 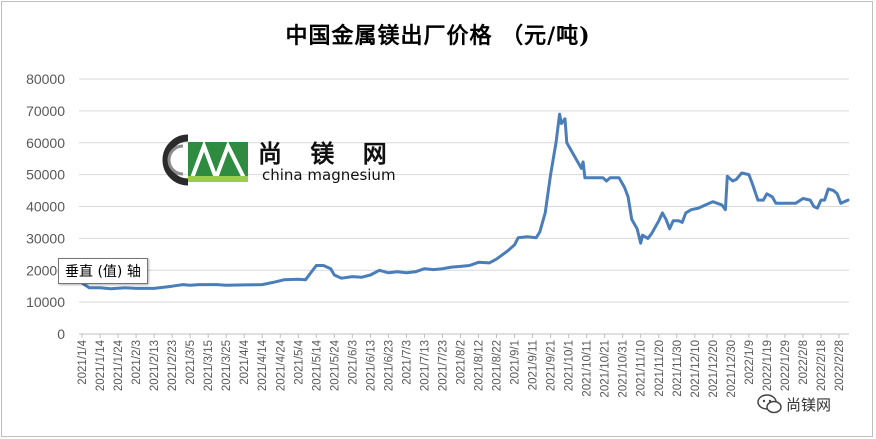 I want to click on x-tick-label: 2021/10/11, so click(x=588, y=368).